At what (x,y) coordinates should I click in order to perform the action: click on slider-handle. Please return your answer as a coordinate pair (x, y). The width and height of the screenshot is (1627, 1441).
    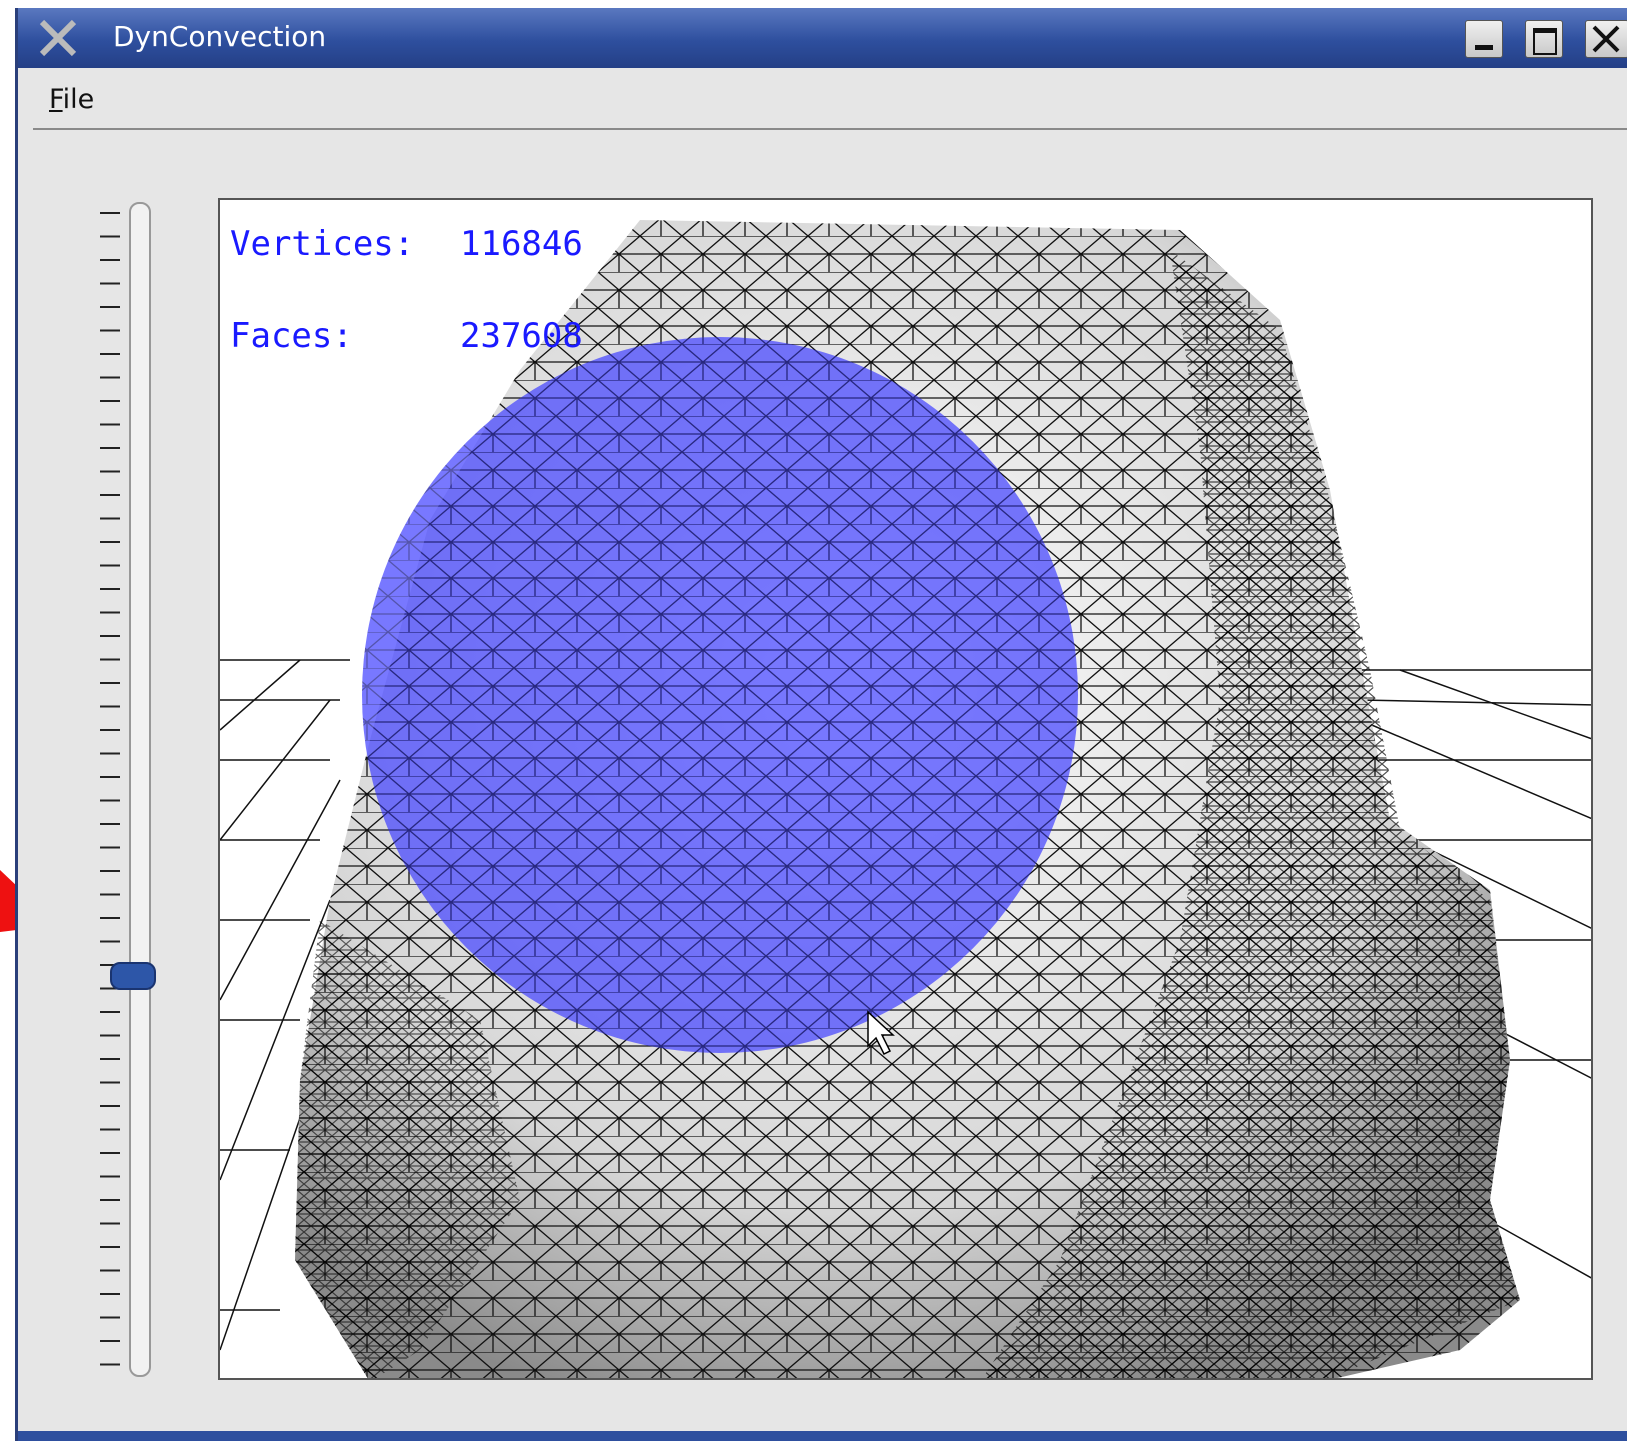
    Looking at the image, I should click on (133, 976).